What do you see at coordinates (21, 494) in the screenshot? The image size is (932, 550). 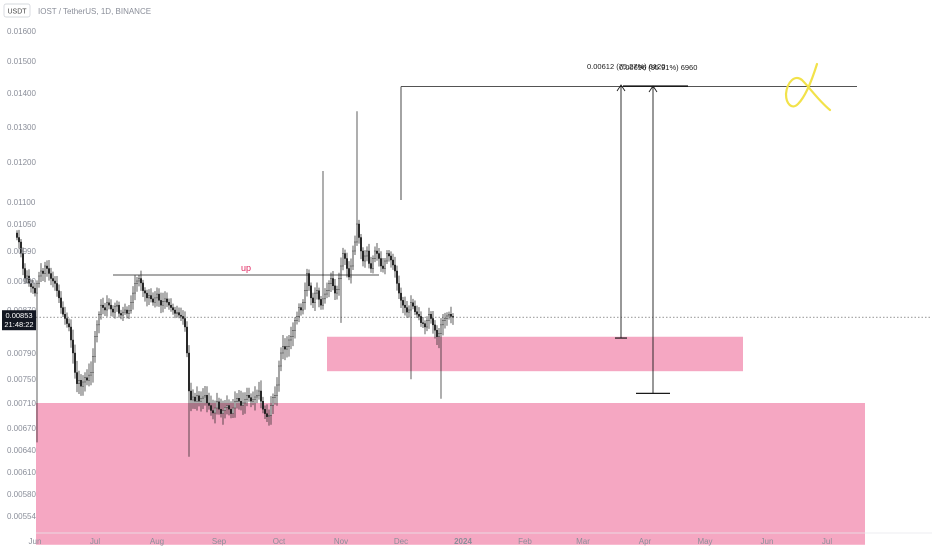 I see `price-tick-label: 0.00580` at bounding box center [21, 494].